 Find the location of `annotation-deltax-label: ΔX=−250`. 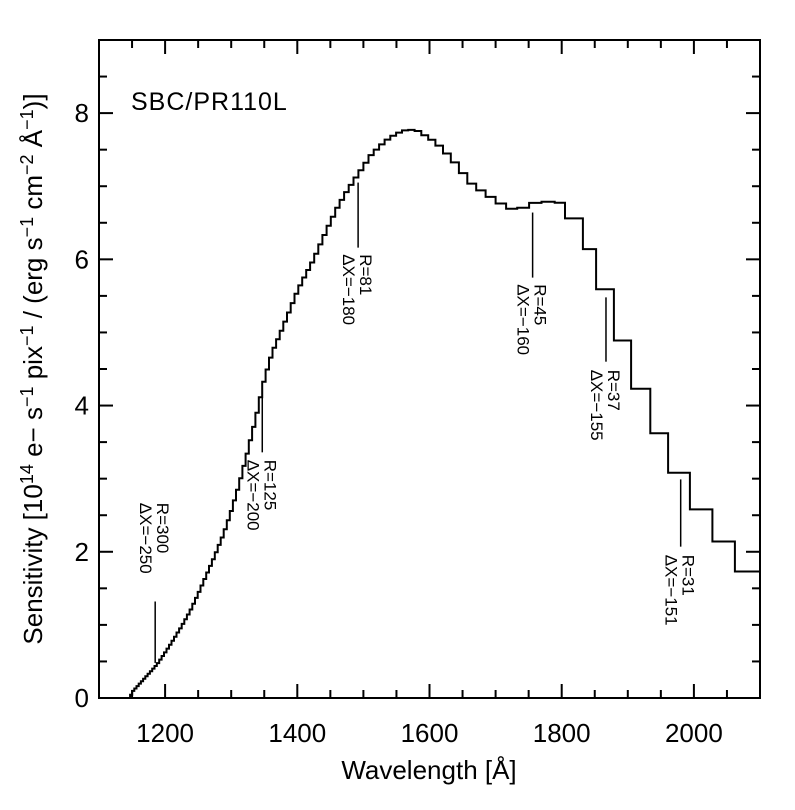

annotation-deltax-label: ΔX=−250 is located at coordinates (145, 538).